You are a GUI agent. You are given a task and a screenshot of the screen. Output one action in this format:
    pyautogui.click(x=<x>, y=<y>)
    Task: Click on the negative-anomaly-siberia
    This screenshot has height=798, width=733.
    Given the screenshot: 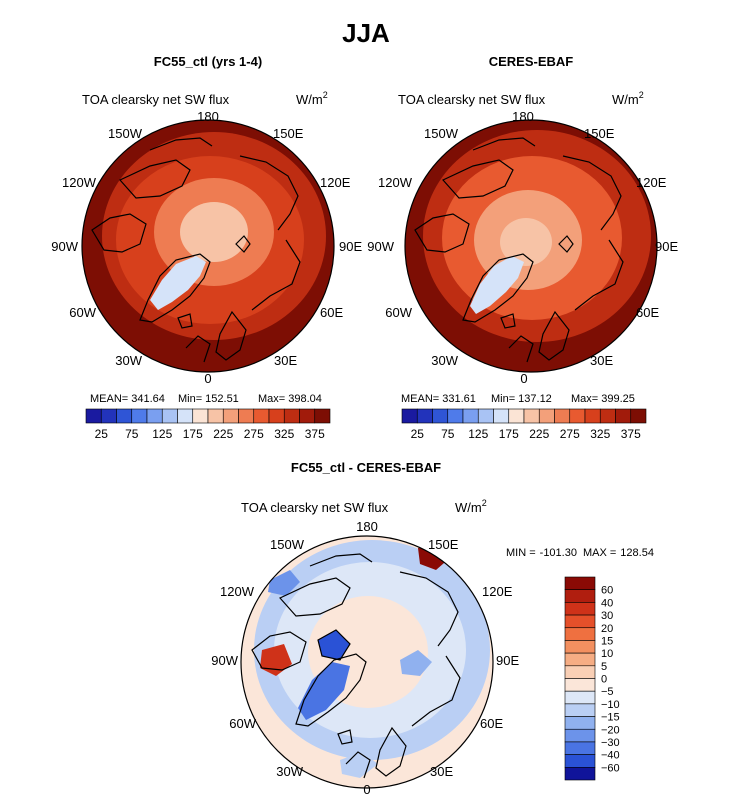 What is the action you would take?
    pyautogui.click(x=416, y=663)
    